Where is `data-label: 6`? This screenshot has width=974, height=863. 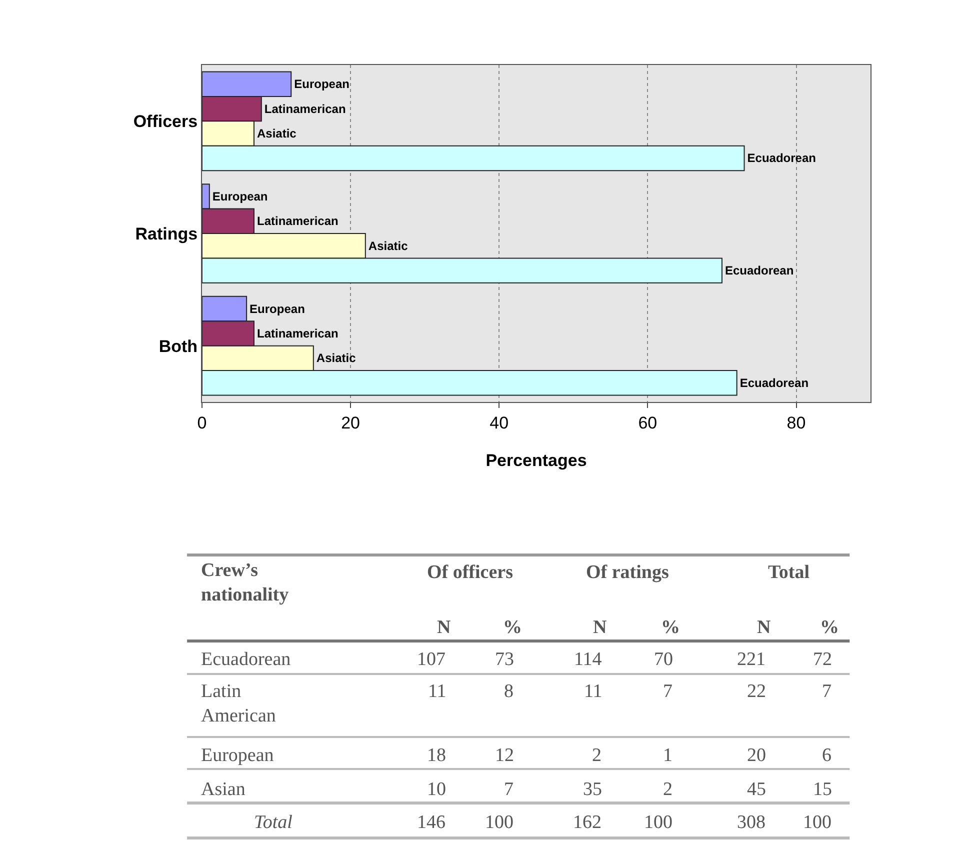 data-label: 6 is located at coordinates (827, 755).